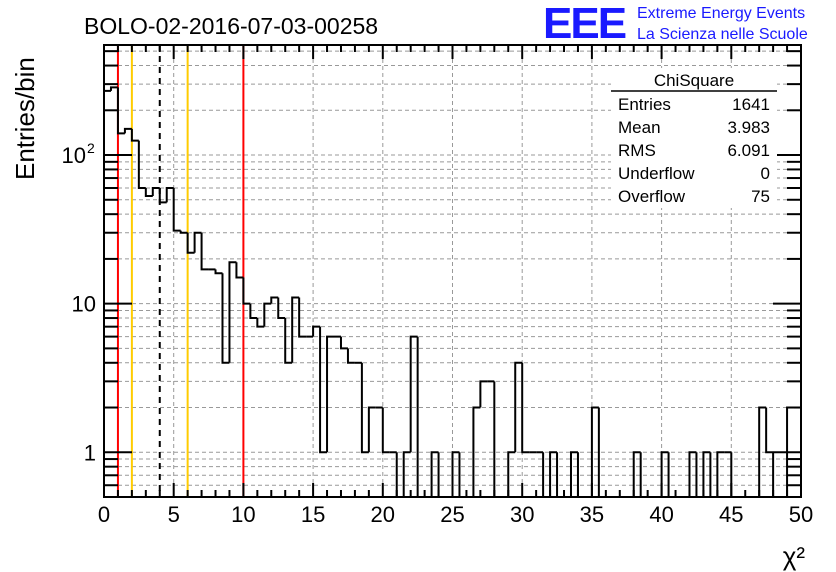  What do you see at coordinates (661, 514) in the screenshot?
I see `x-tick-label: 40` at bounding box center [661, 514].